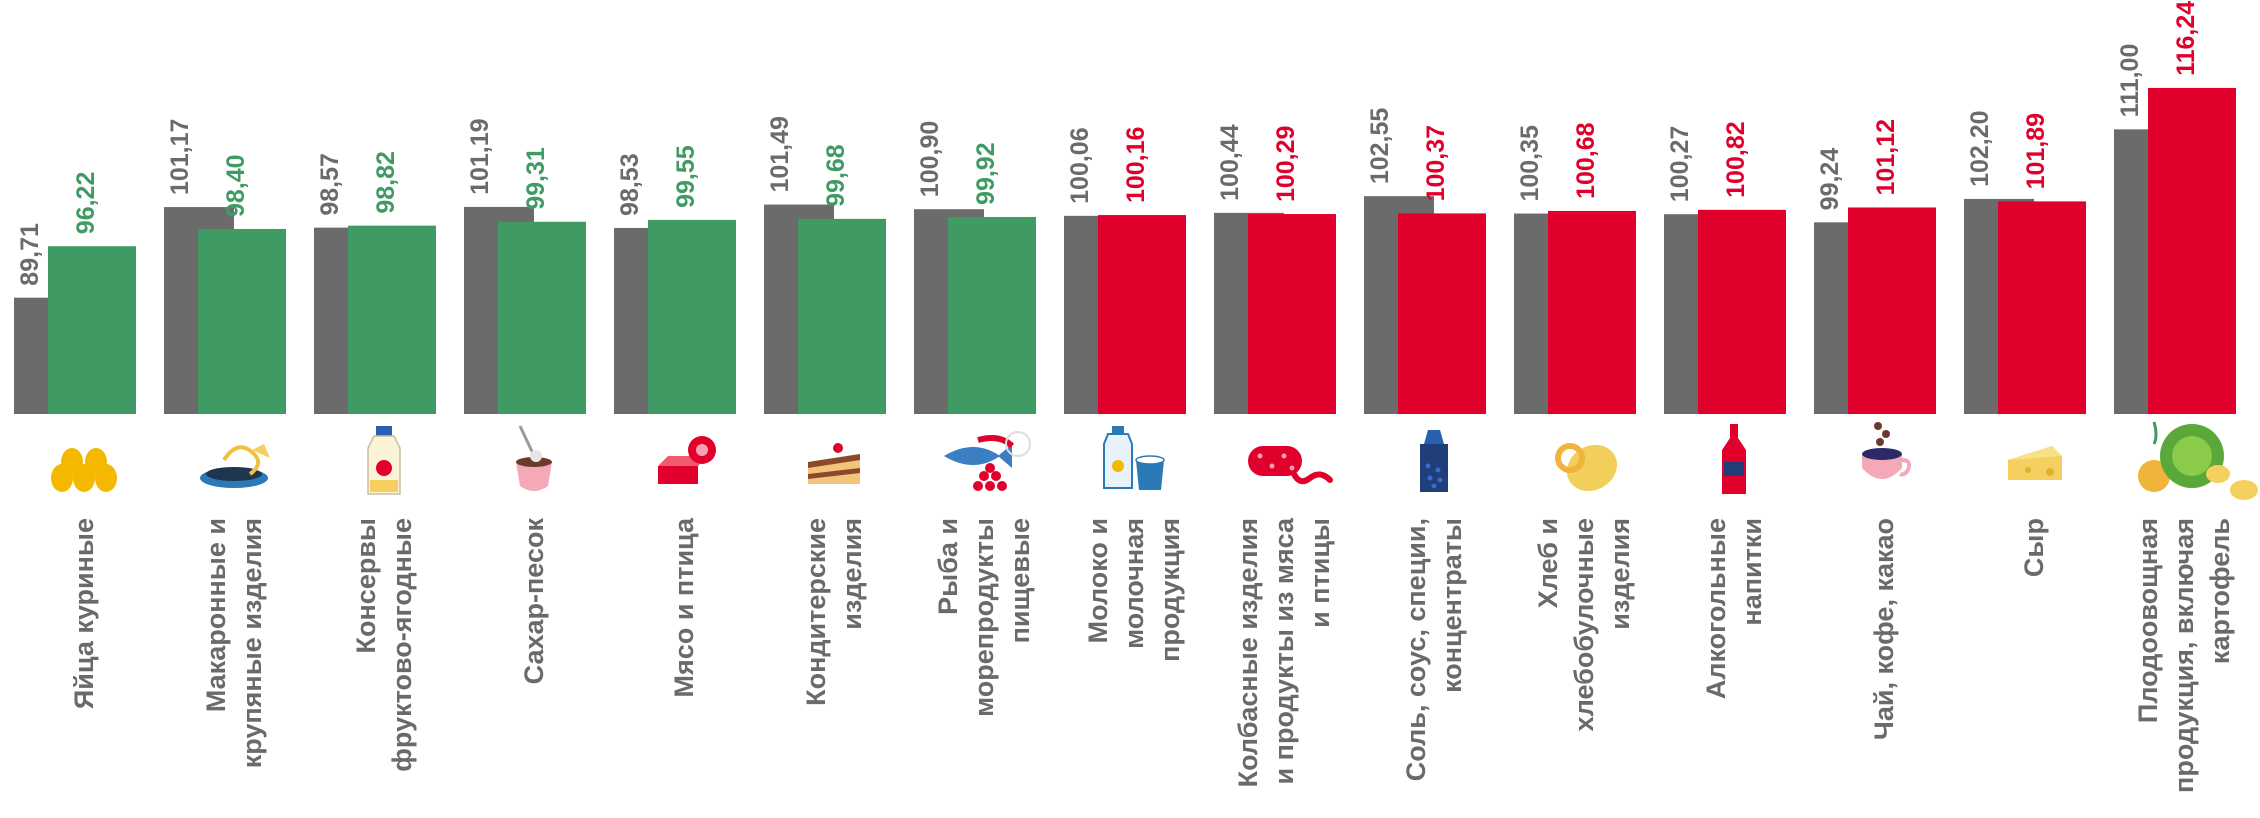 Image resolution: width=2260 pixels, height=818 pixels. Describe the element at coordinates (986, 173) in the screenshot. I see `value-label-current-6: 99,92` at that location.